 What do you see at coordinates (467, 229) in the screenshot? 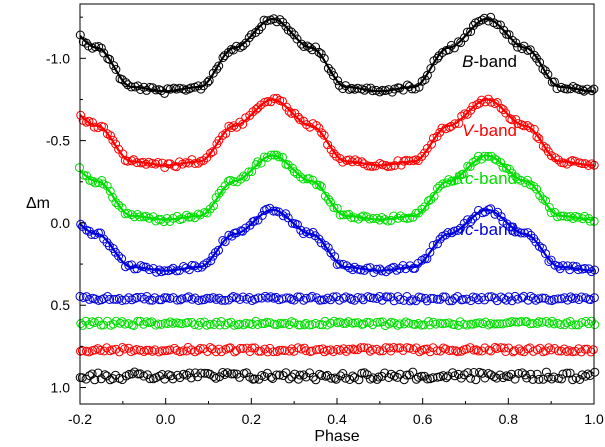
I see `band-label-letter: Ic` at bounding box center [467, 229].